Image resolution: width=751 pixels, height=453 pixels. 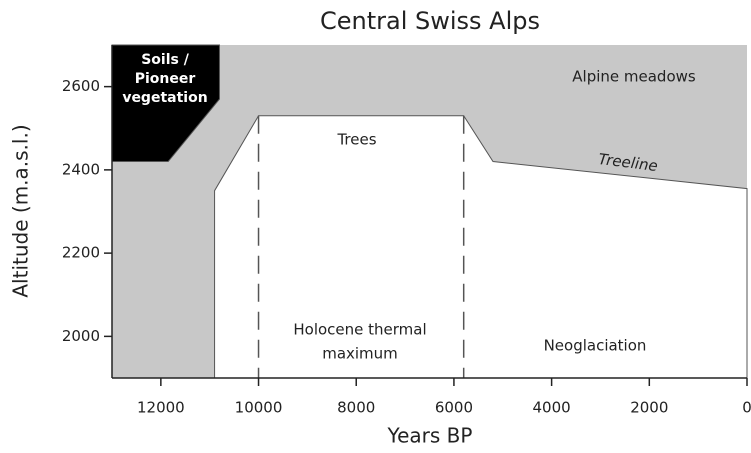 What do you see at coordinates (81, 169) in the screenshot?
I see `y-tick-label: 2400` at bounding box center [81, 169].